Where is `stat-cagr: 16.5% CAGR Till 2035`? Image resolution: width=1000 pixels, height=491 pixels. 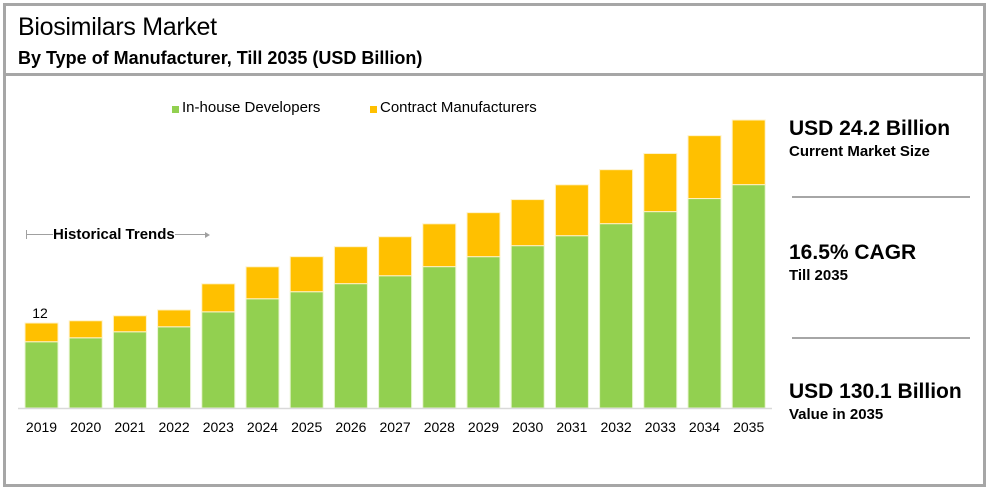 stat-cagr: 16.5% CAGR Till 2035 is located at coordinates (852, 262).